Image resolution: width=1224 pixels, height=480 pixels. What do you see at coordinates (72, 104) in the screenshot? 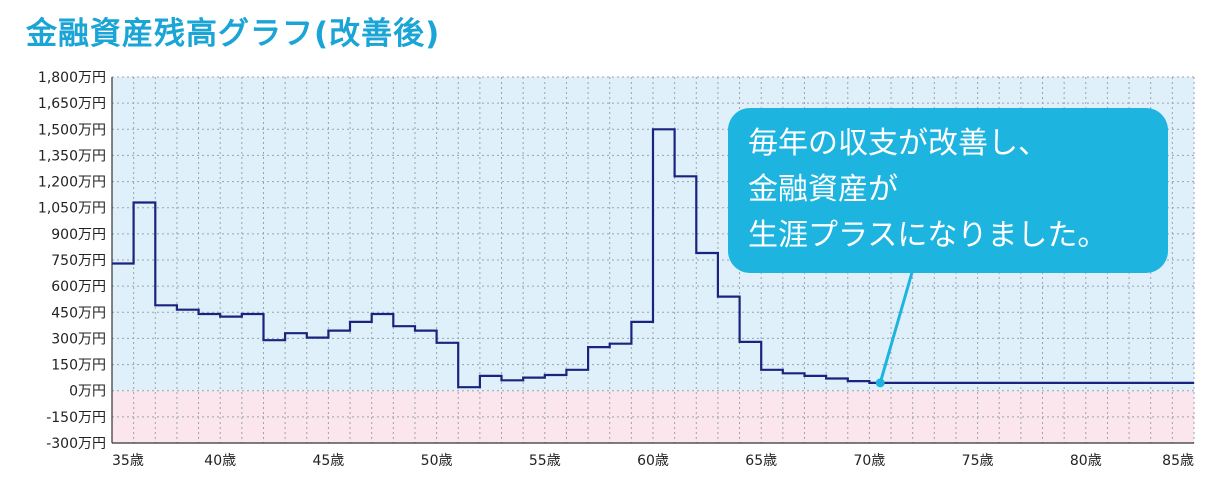
I see `y-tick-label: 1,650万円` at bounding box center [72, 104].